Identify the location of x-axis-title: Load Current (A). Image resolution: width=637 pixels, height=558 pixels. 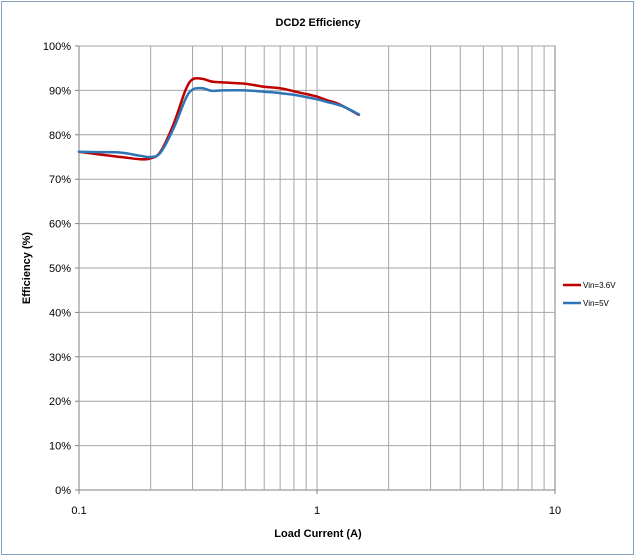
(318, 534).